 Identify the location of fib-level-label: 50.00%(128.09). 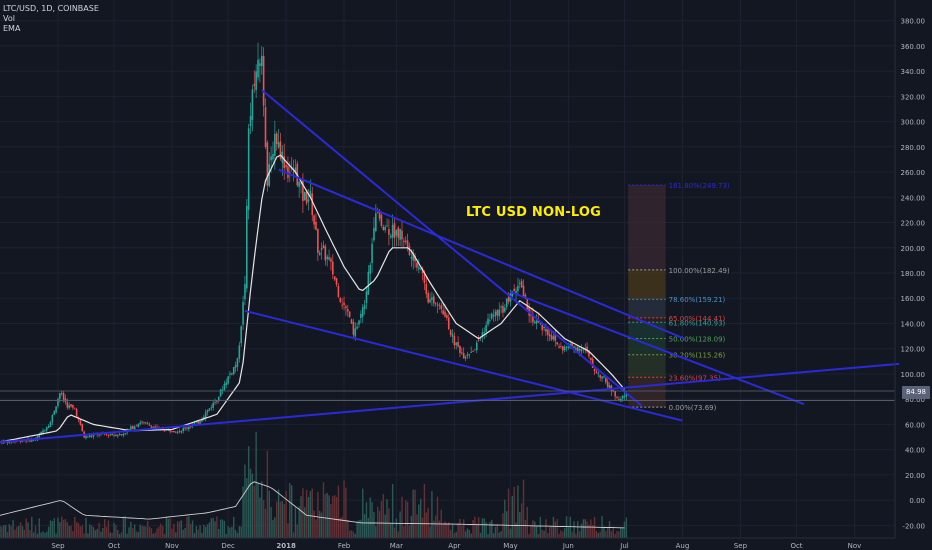
(697, 340).